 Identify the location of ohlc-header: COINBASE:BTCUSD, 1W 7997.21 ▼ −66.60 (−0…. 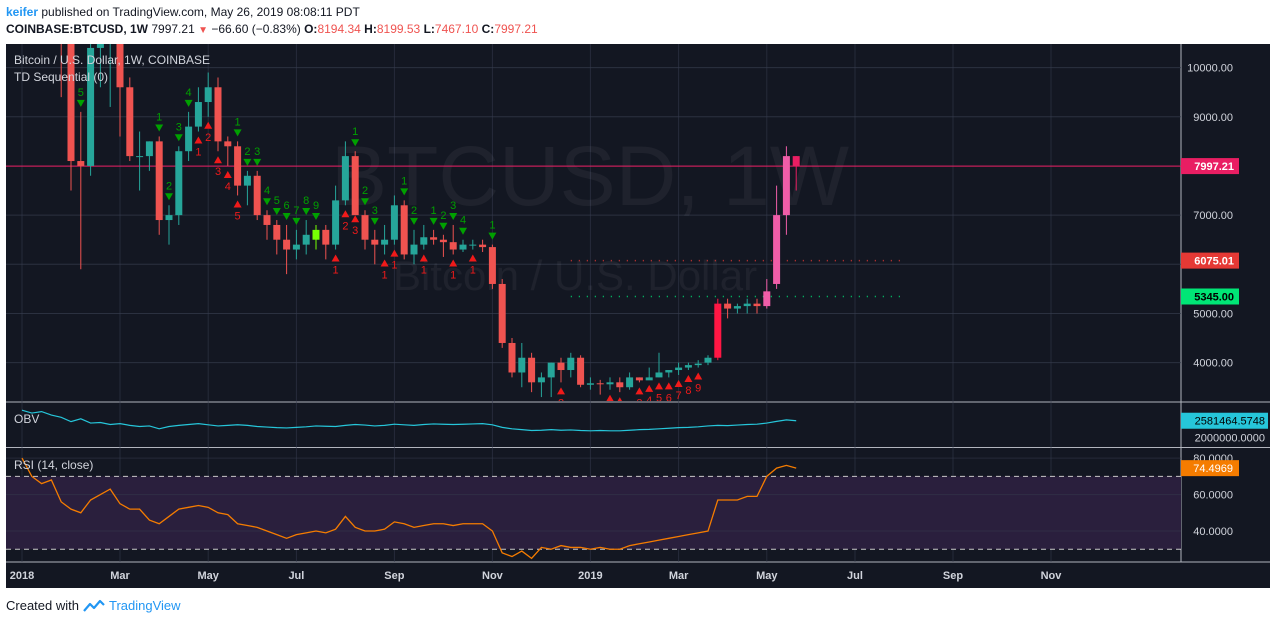
(272, 29).